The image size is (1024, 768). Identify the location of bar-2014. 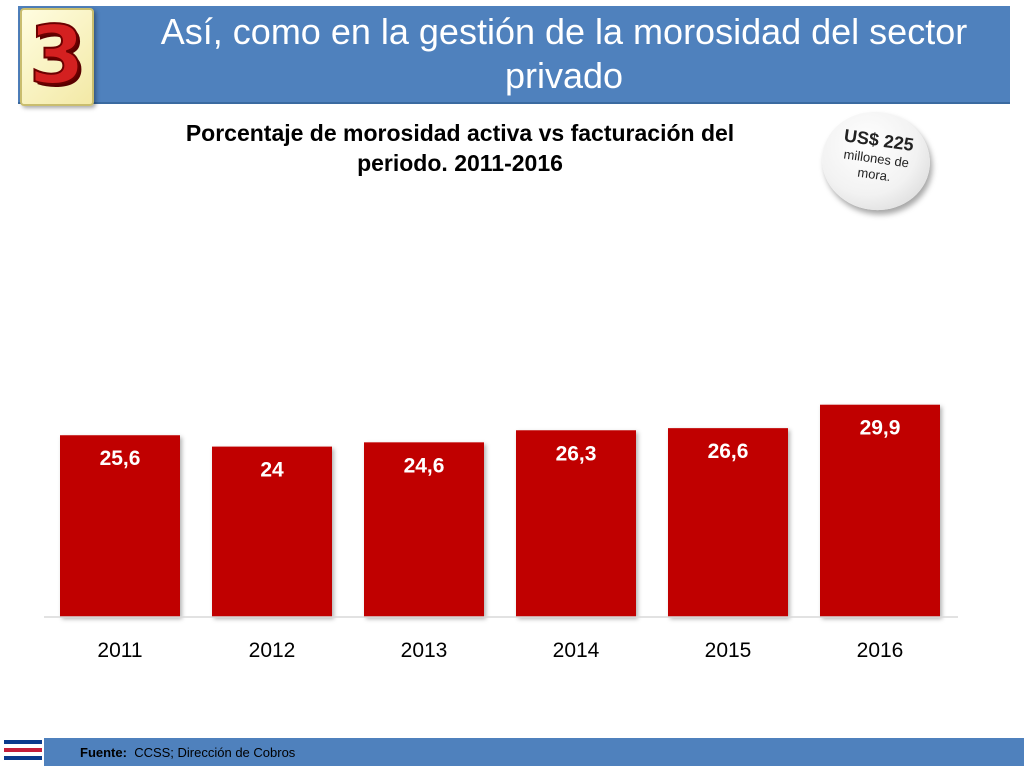
(576, 523).